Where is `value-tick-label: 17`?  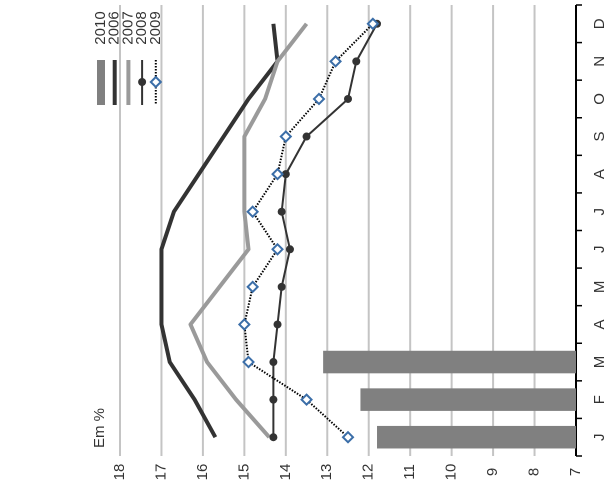 value-tick-label: 17 is located at coordinates (160, 472).